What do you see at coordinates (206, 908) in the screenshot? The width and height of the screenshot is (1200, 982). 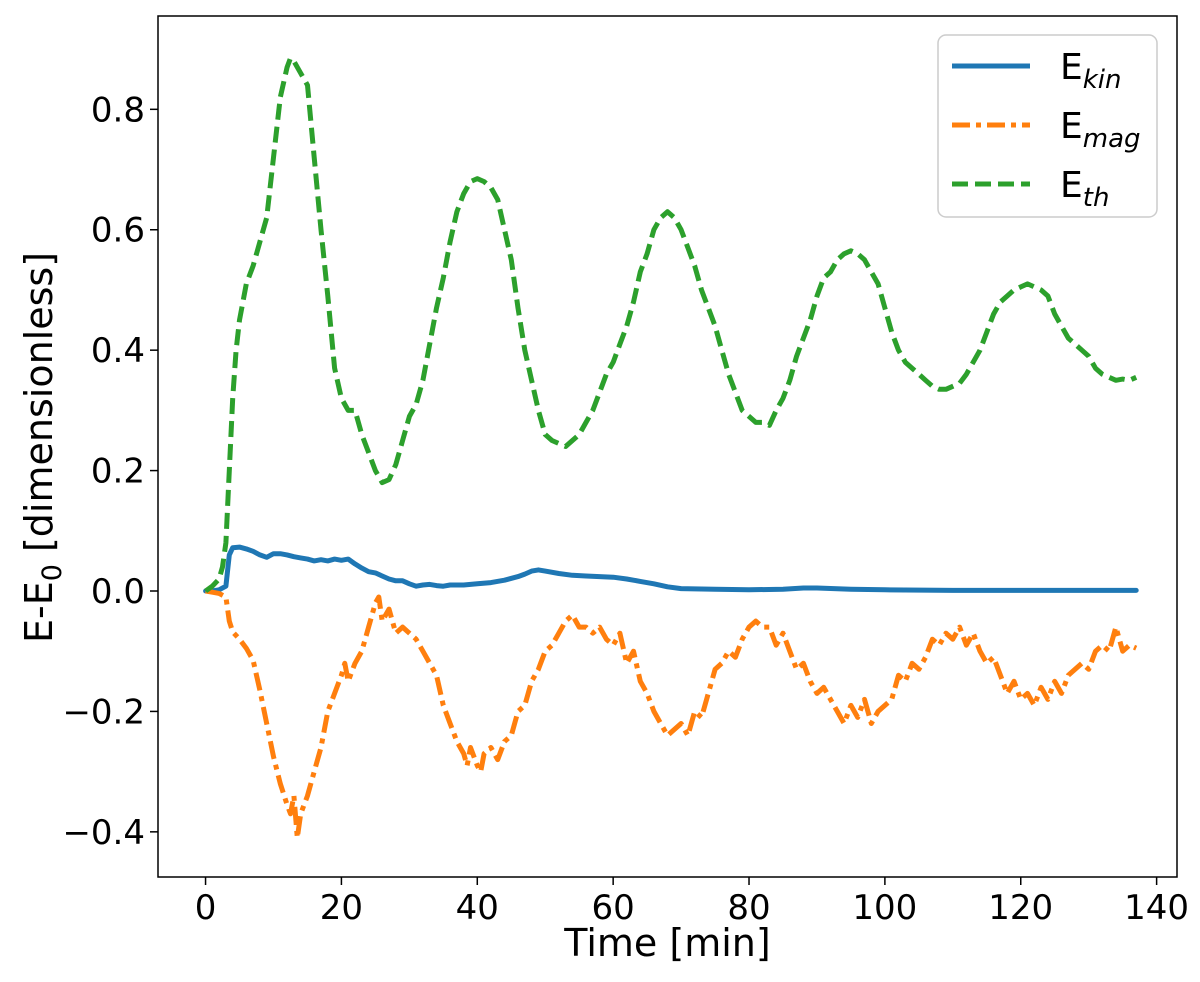 I see `x-tick-label: 0` at bounding box center [206, 908].